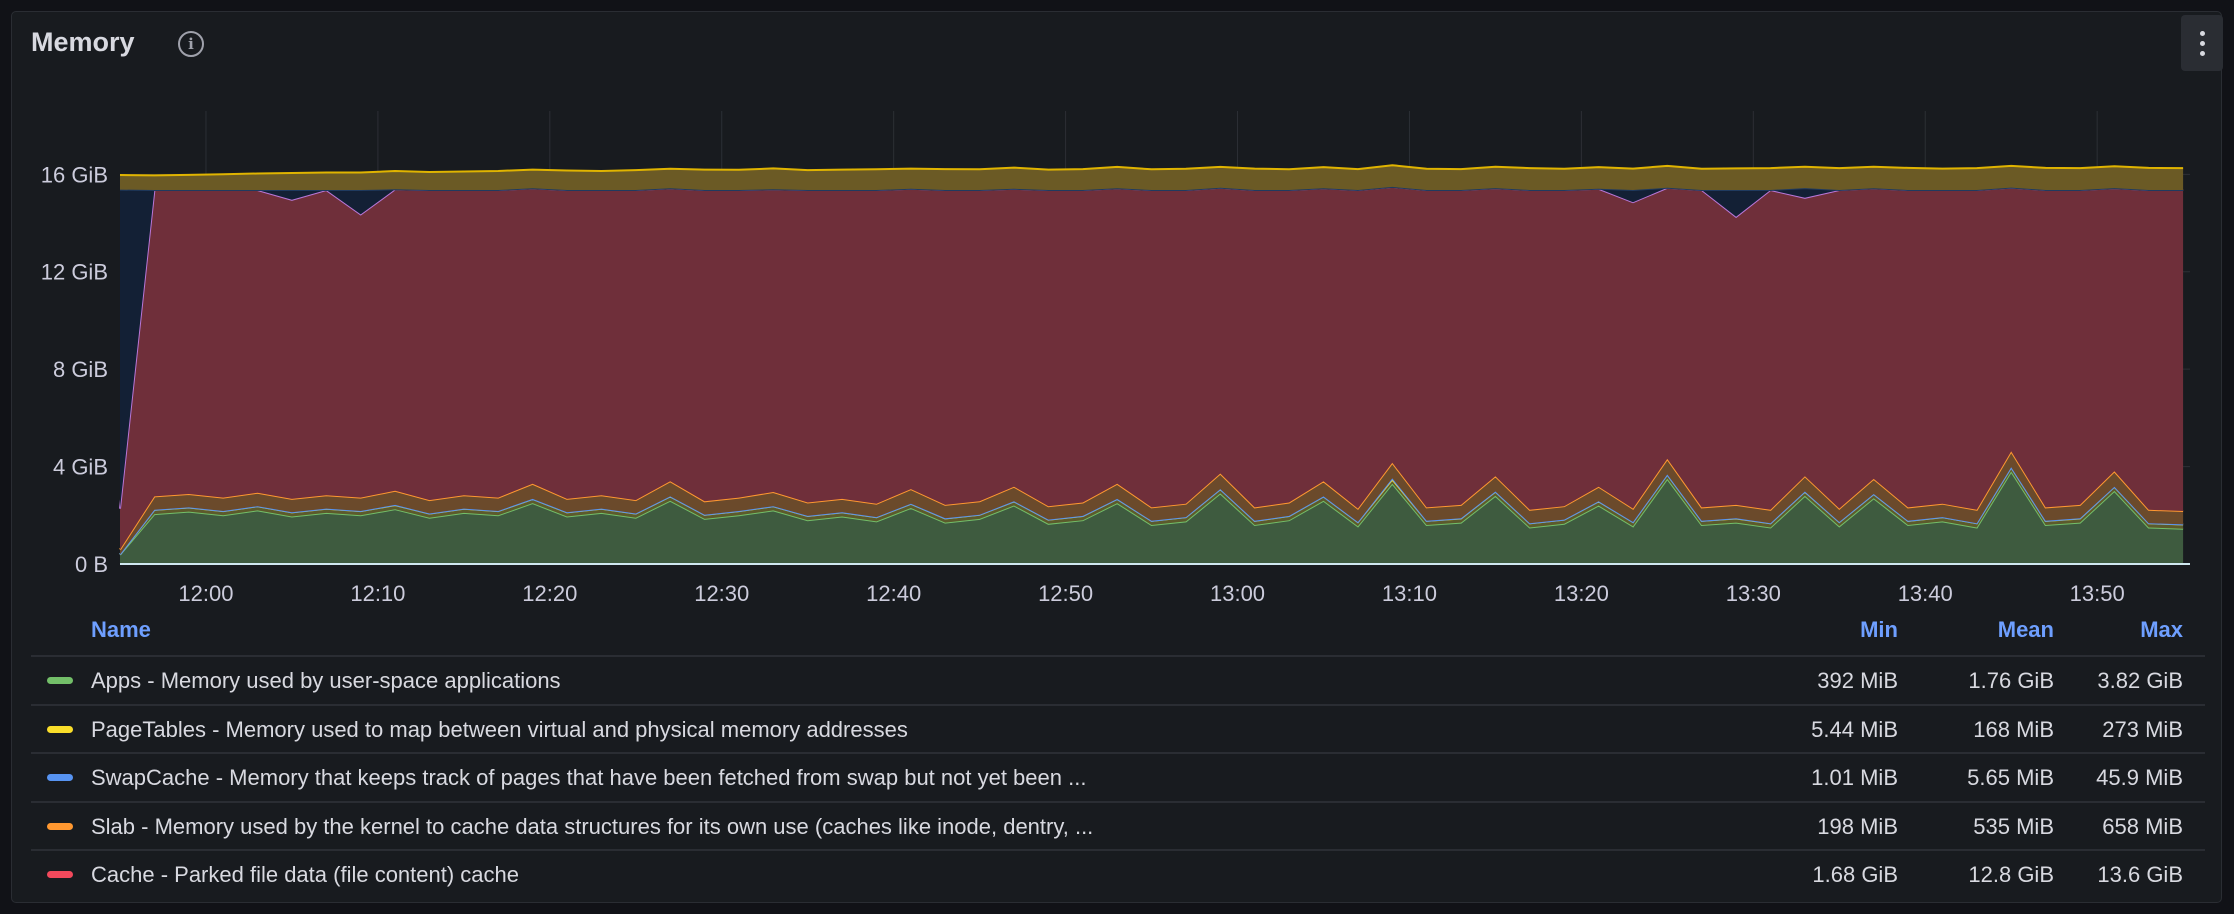 The image size is (2234, 914). What do you see at coordinates (1855, 874) in the screenshot?
I see `legend-min-value: 1.68 GiB` at bounding box center [1855, 874].